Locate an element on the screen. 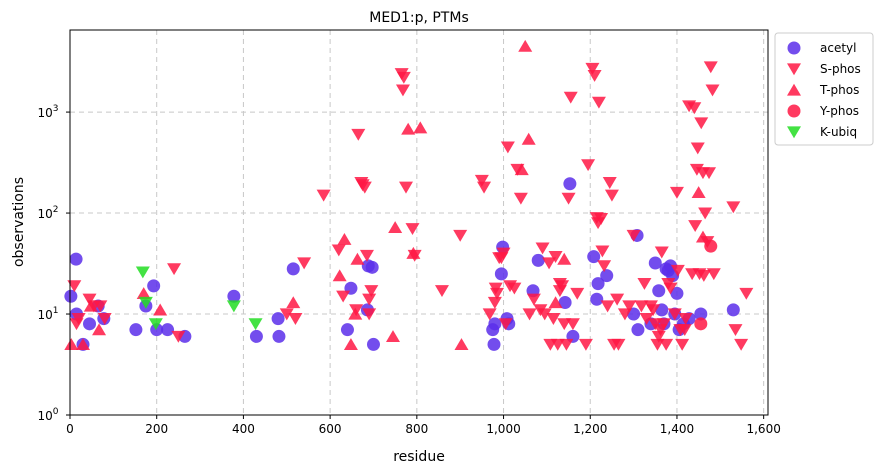  y-phos-point is located at coordinates (701, 324).